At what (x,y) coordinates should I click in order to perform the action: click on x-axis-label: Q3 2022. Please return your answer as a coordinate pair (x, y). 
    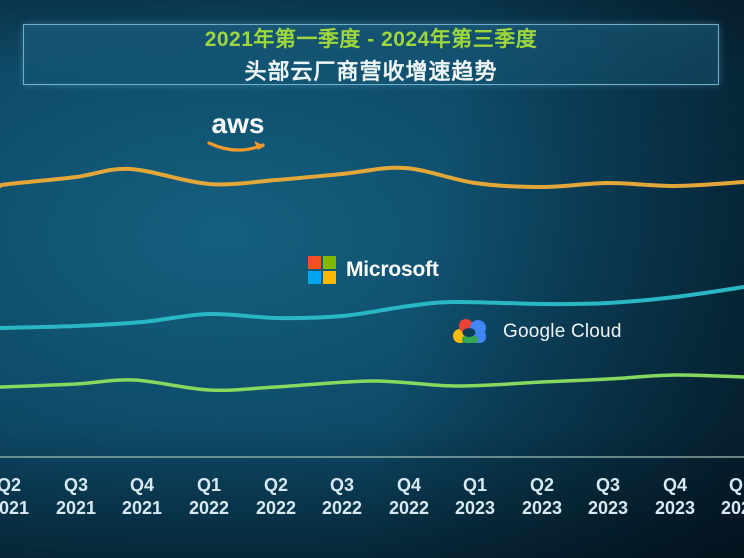
    Looking at the image, I should click on (342, 497).